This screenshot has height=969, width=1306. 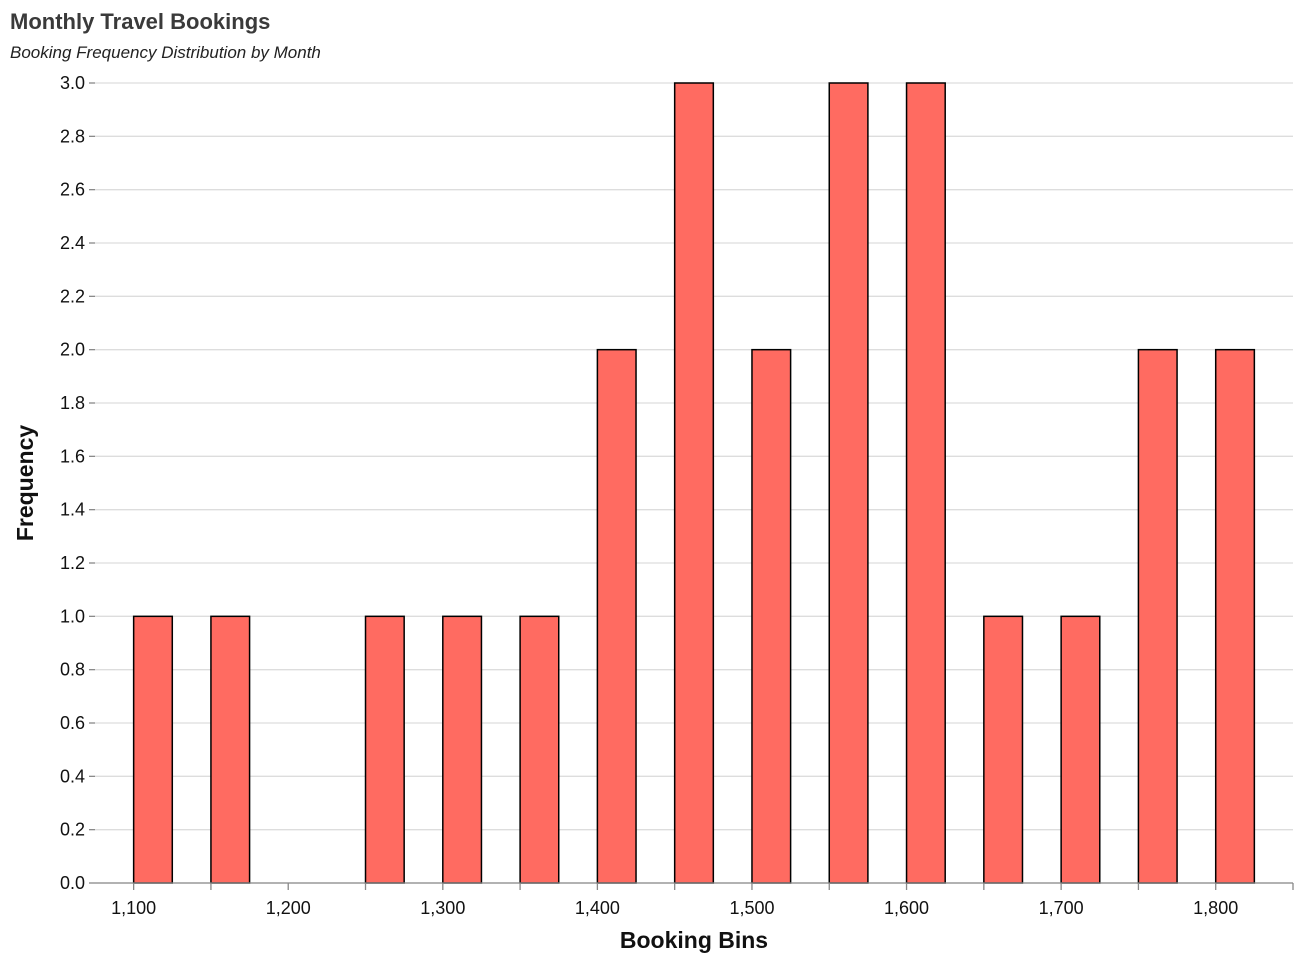 What do you see at coordinates (72, 296) in the screenshot?
I see `y-tick-label: 2.2` at bounding box center [72, 296].